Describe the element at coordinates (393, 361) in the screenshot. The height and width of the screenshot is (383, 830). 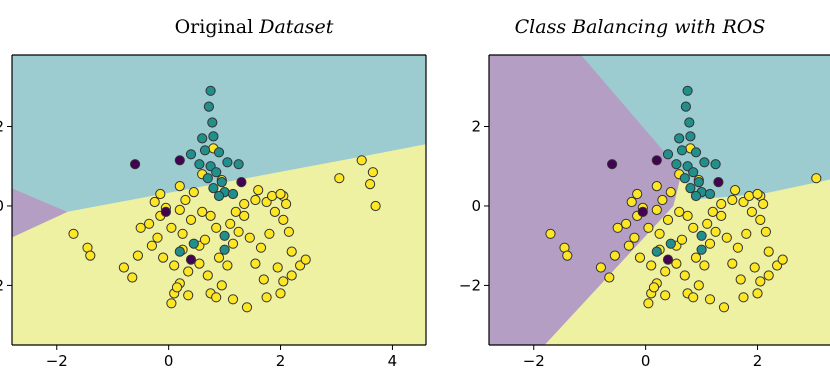
I see `x-tick-label: 4` at that location.